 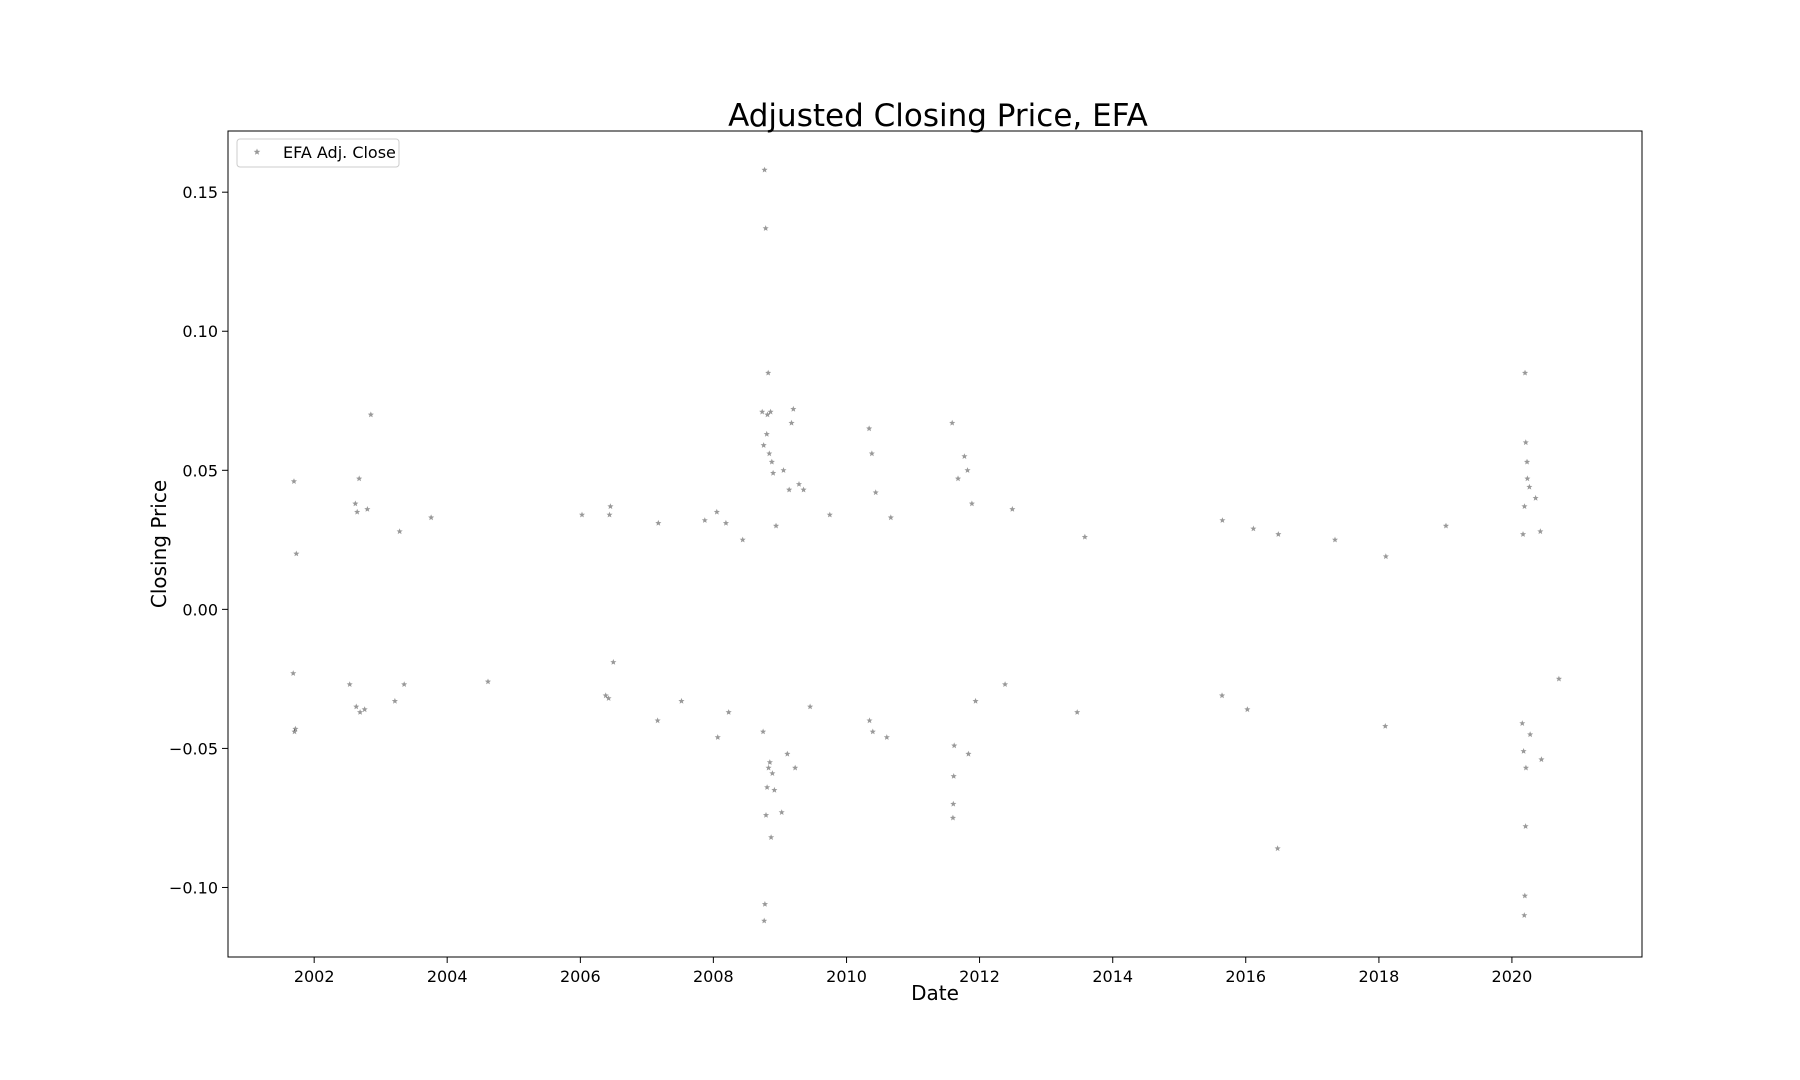 What do you see at coordinates (193, 748) in the screenshot?
I see `y-tick-label: −0.05` at bounding box center [193, 748].